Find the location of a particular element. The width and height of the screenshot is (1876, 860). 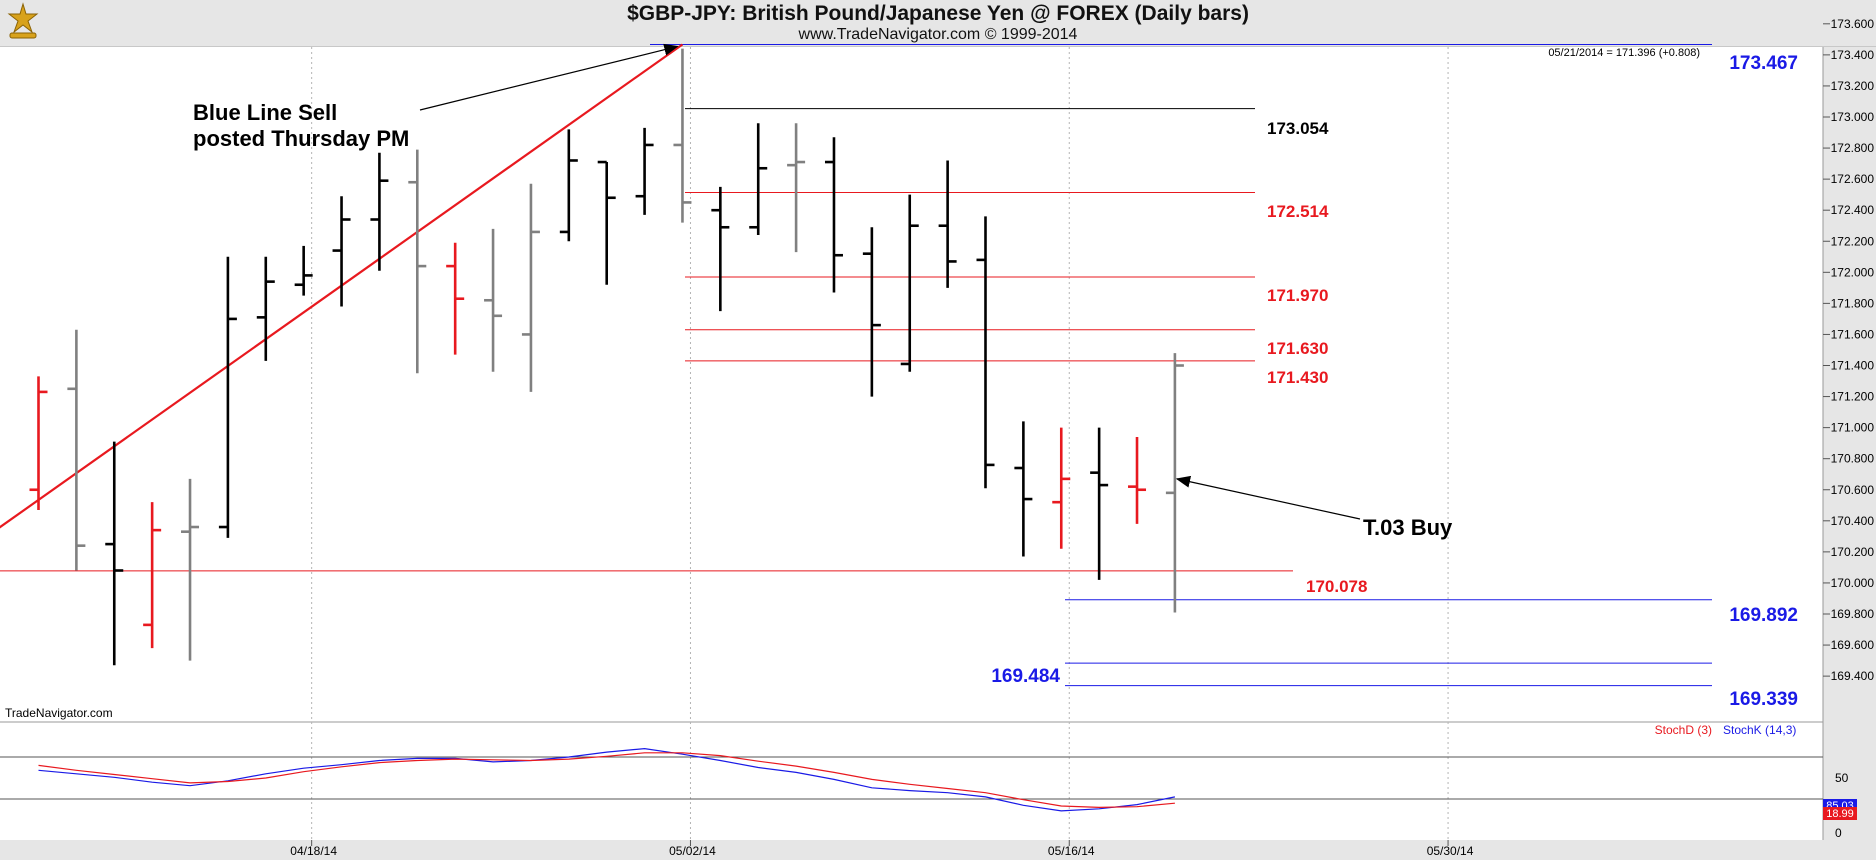

stoch-series-d is located at coordinates (606, 780).